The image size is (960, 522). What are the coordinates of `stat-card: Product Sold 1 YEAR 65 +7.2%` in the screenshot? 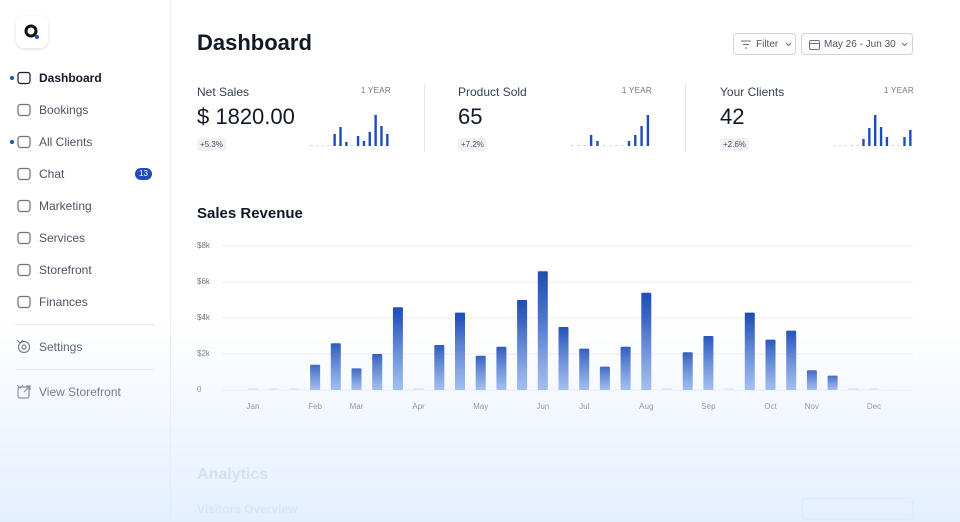 It's located at (555, 116).